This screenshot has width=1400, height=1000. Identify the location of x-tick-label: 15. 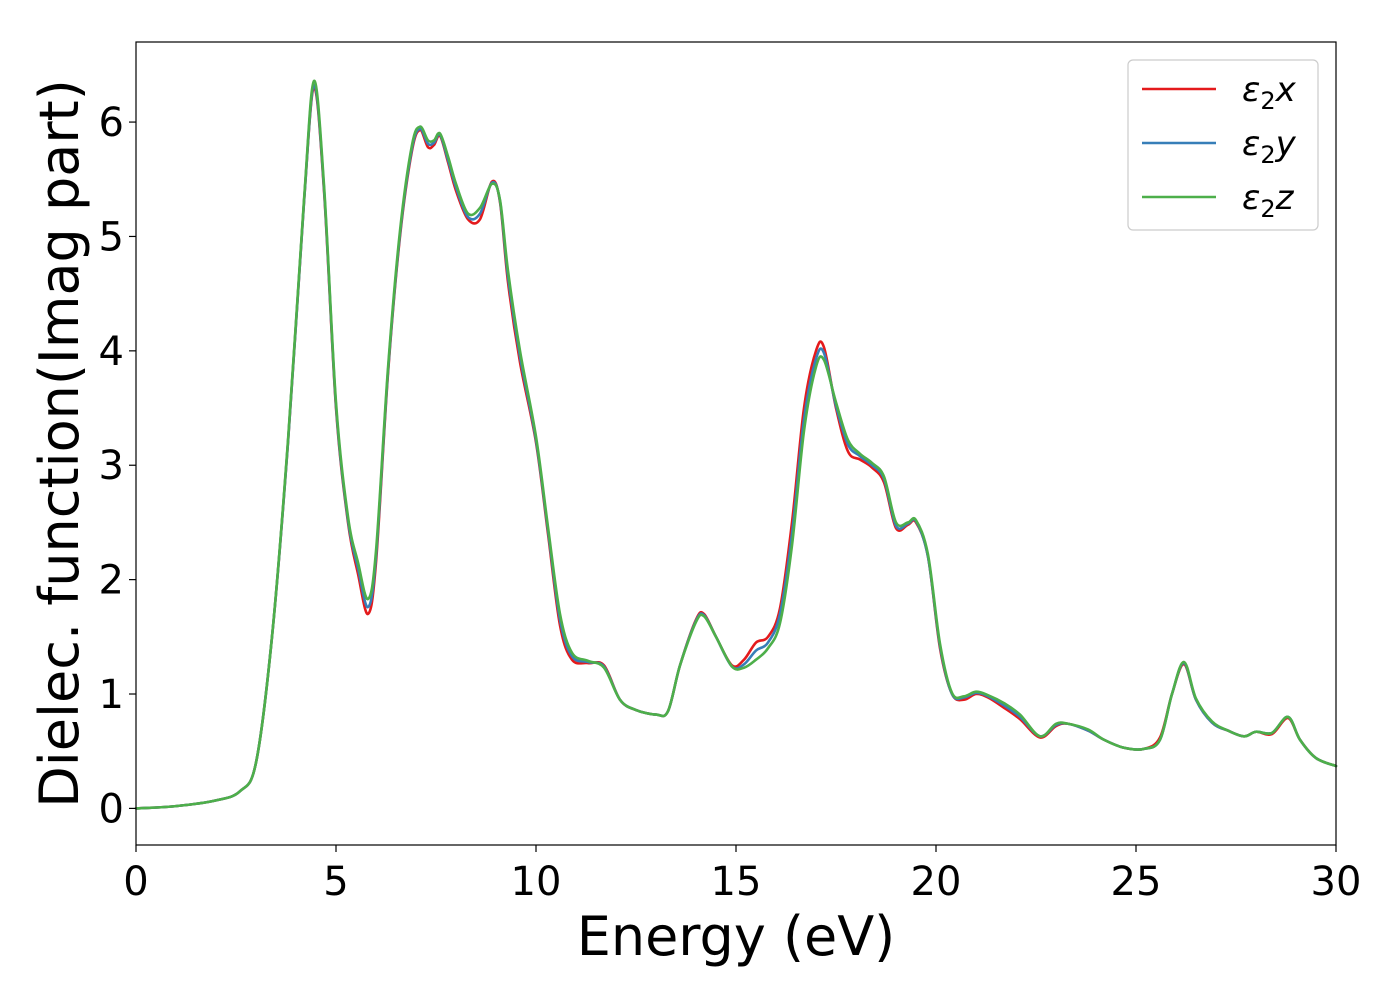
(736, 882).